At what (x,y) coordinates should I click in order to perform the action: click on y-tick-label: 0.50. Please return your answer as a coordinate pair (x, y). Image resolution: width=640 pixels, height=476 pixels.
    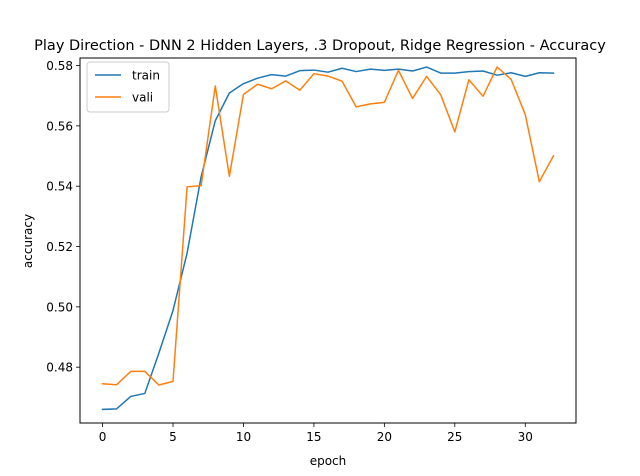
    Looking at the image, I should click on (59, 307).